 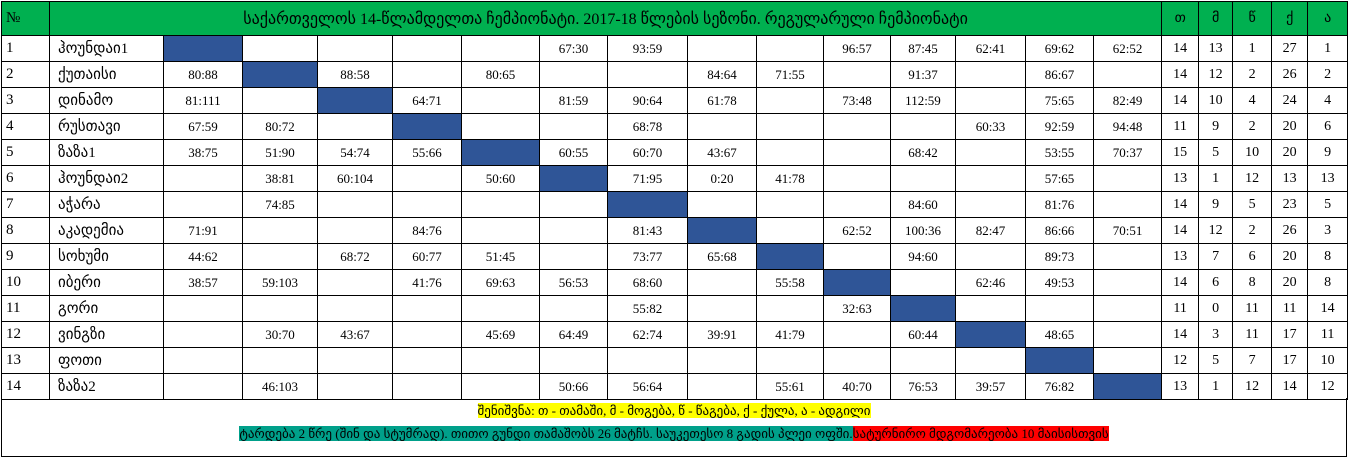 What do you see at coordinates (106, 48) in the screenshot?
I see `team-name: ჰოუნდაი1` at bounding box center [106, 48].